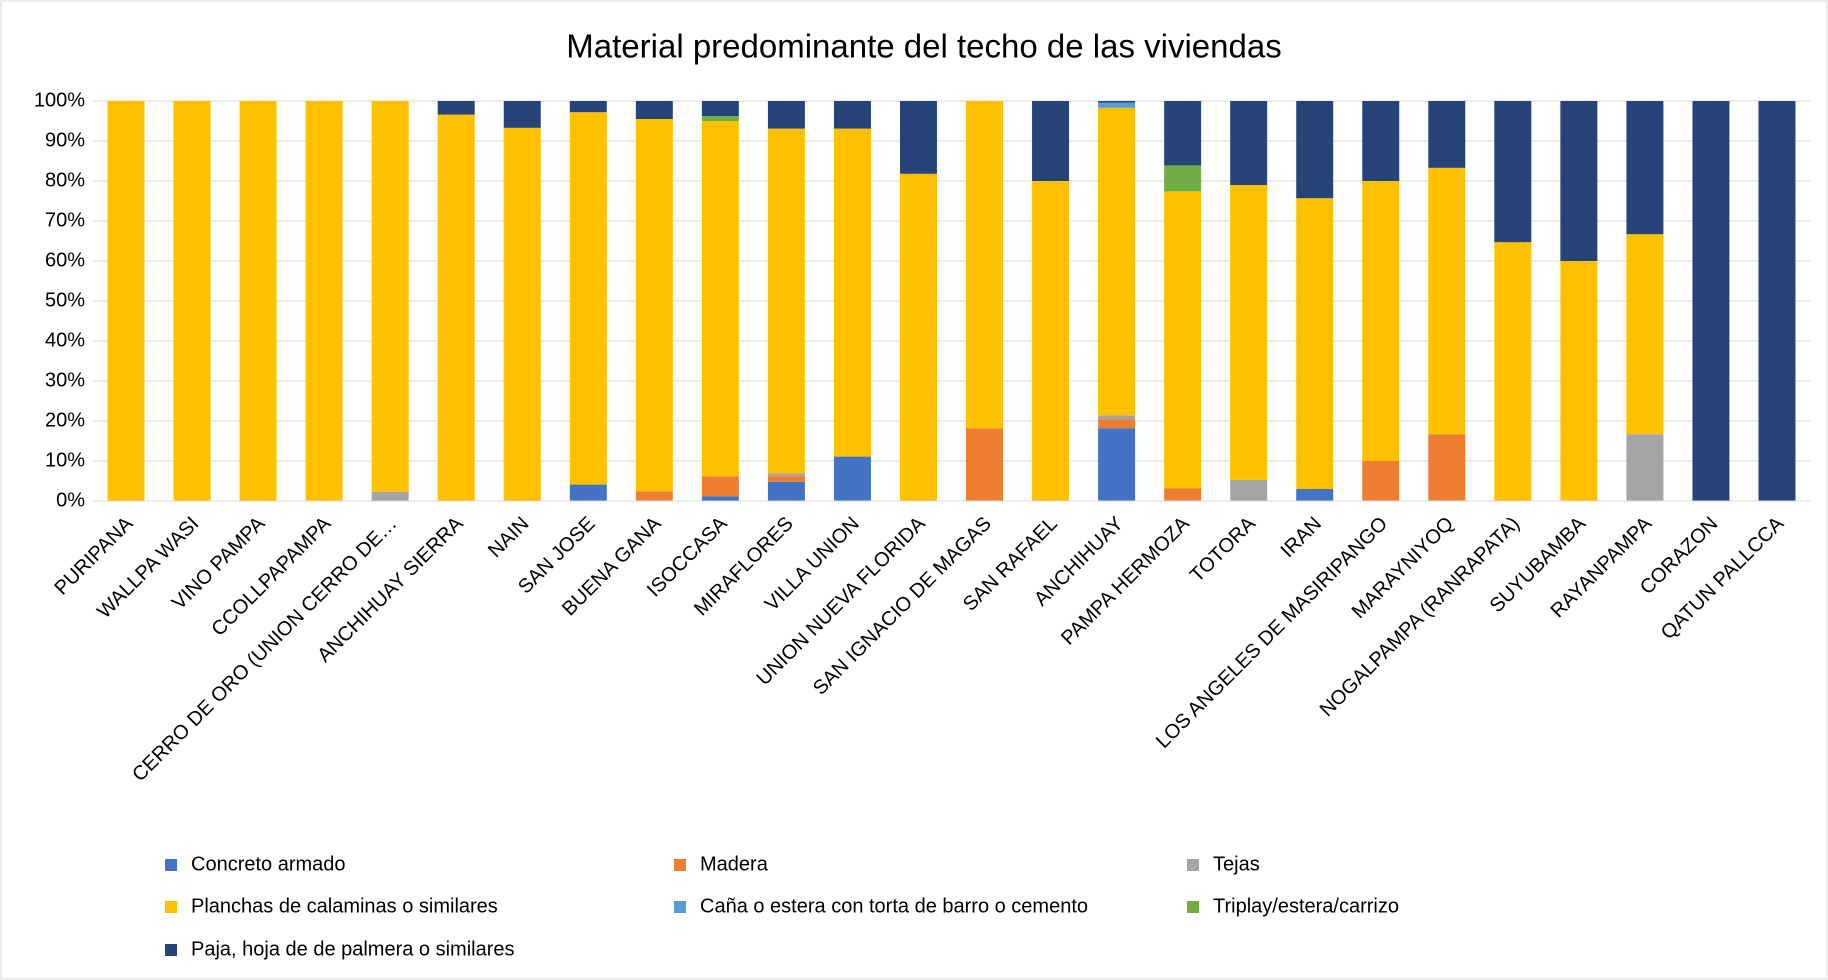 This screenshot has height=980, width=1828. What do you see at coordinates (65, 260) in the screenshot?
I see `y-tick-label: 60%` at bounding box center [65, 260].